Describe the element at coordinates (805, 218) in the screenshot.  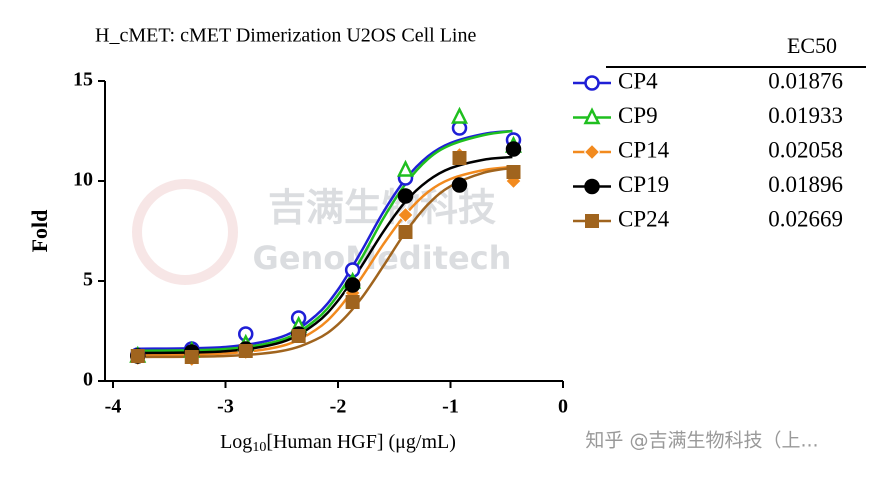
I see `legend-ec50: 0.02669` at that location.